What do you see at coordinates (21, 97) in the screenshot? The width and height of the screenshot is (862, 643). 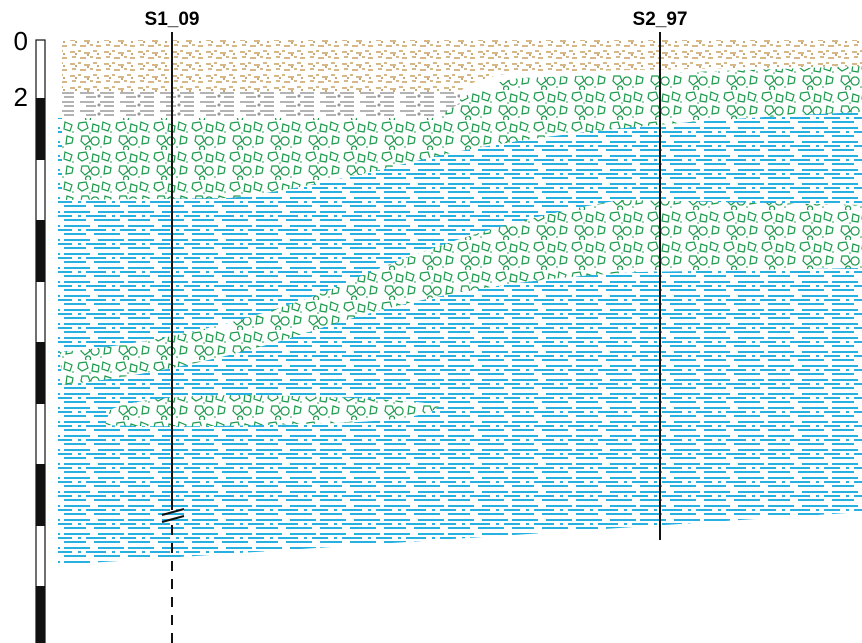 I see `scale-label: 2` at bounding box center [21, 97].